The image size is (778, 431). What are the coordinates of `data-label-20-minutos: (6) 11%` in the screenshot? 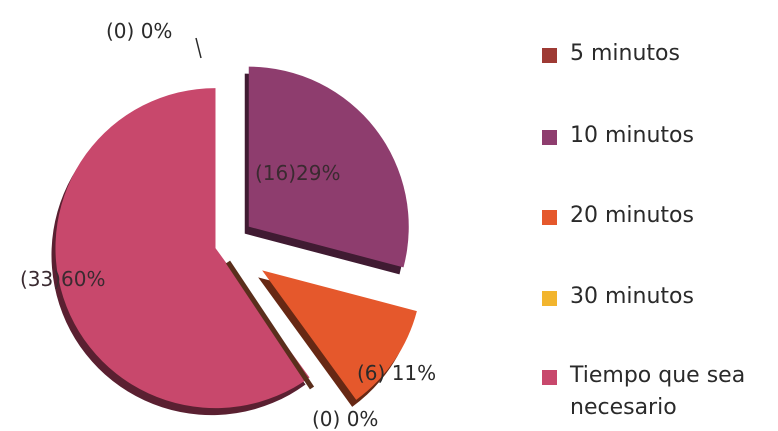 It's located at (396, 373).